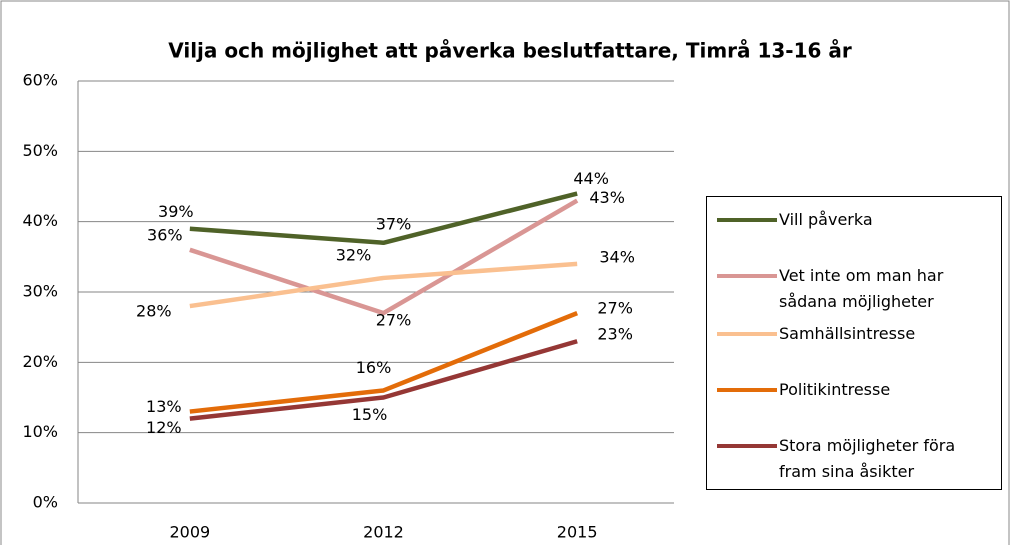  I want to click on data-label: 13%, so click(164, 406).